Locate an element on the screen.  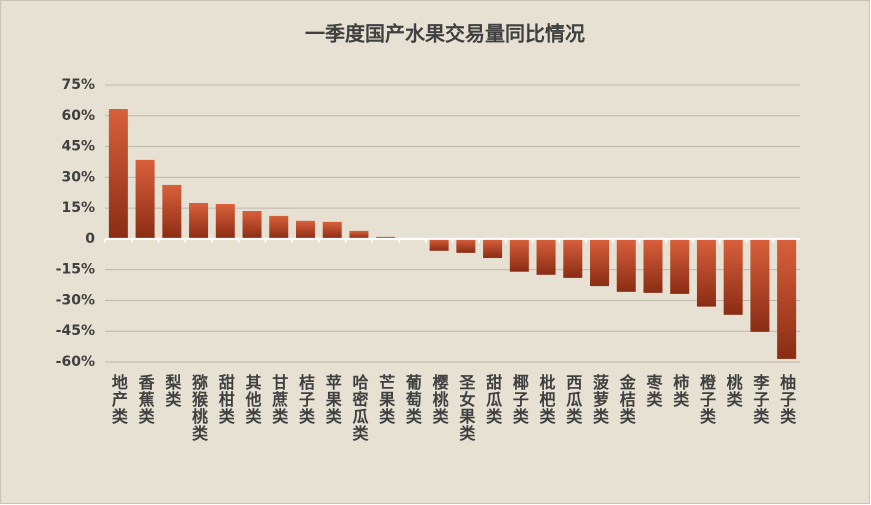
x-tick-label: 李子类 is located at coordinates (760, 399).